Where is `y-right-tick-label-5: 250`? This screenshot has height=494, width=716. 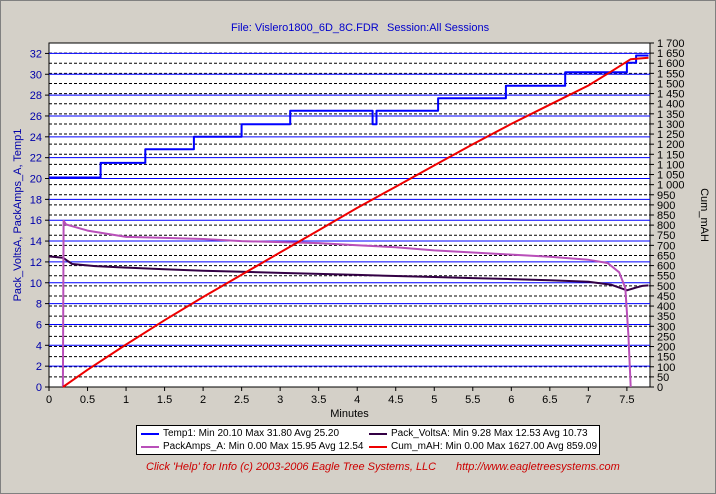
y-right-tick-label-5: 250 is located at coordinates (666, 337).